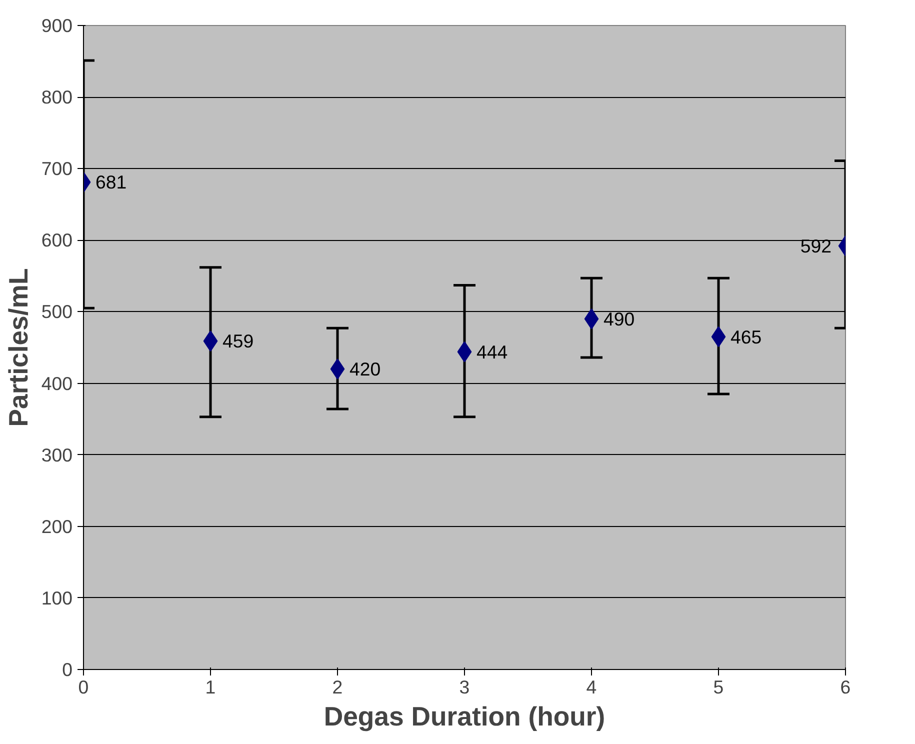  What do you see at coordinates (591, 687) in the screenshot?
I see `x-tick-label: 4` at bounding box center [591, 687].